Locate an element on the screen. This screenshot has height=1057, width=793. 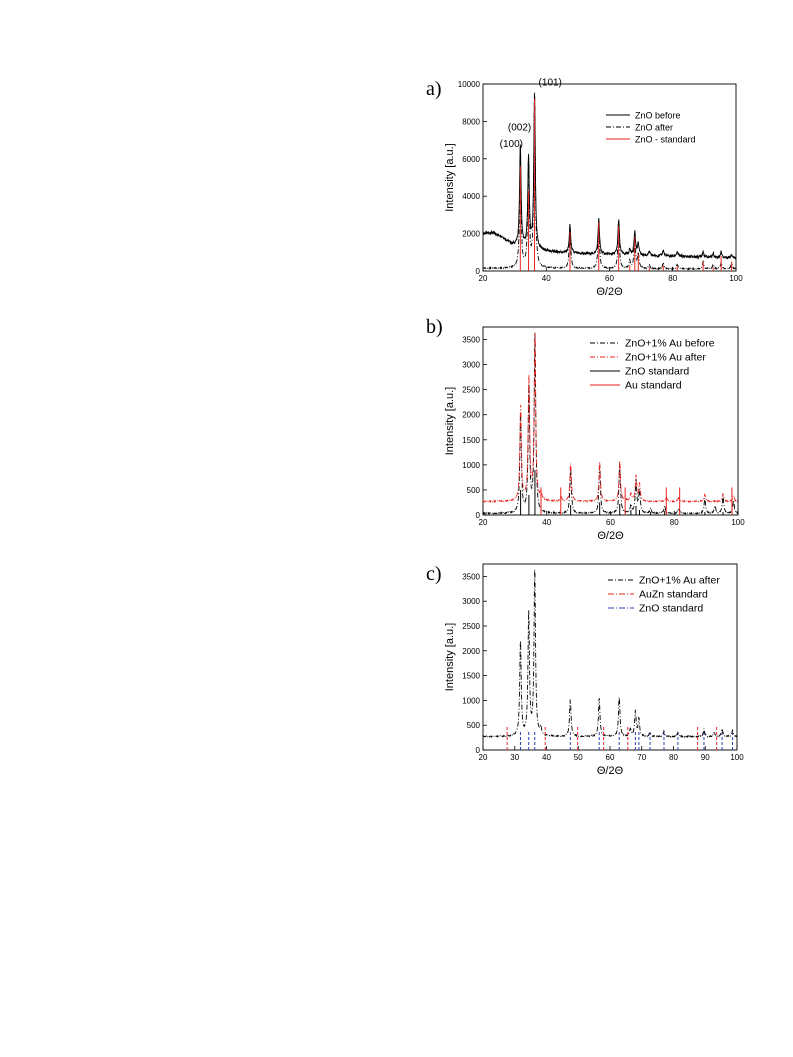
peak-annotation: (101) is located at coordinates (550, 82).